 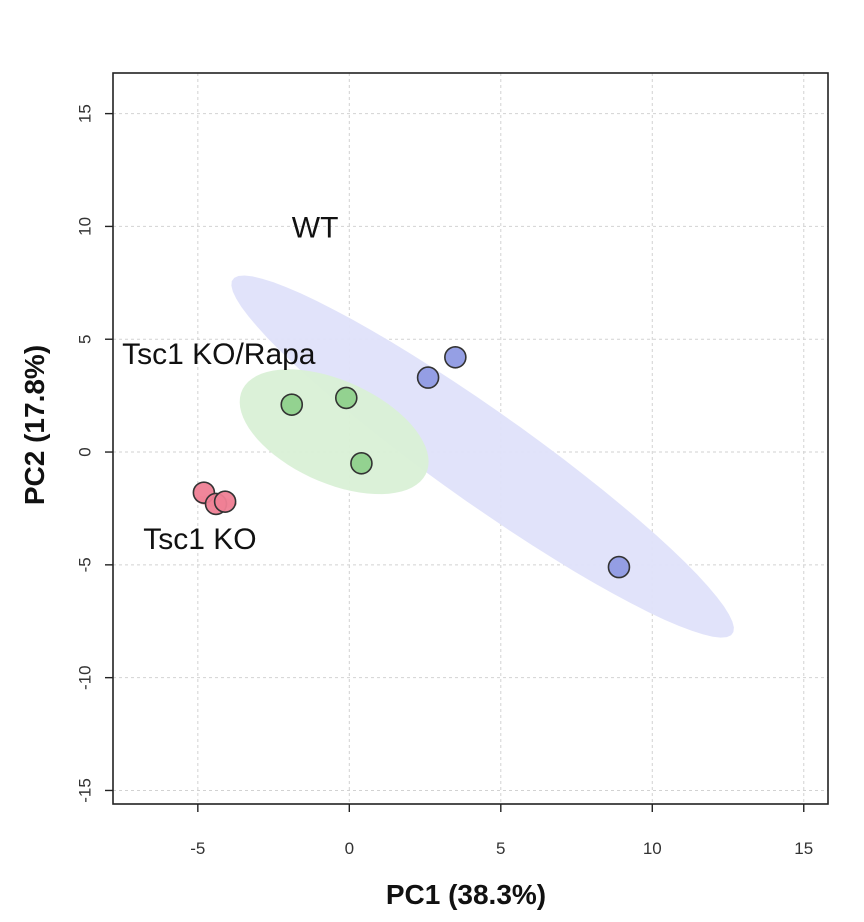 I want to click on y-tick-label: 5, so click(x=84, y=338).